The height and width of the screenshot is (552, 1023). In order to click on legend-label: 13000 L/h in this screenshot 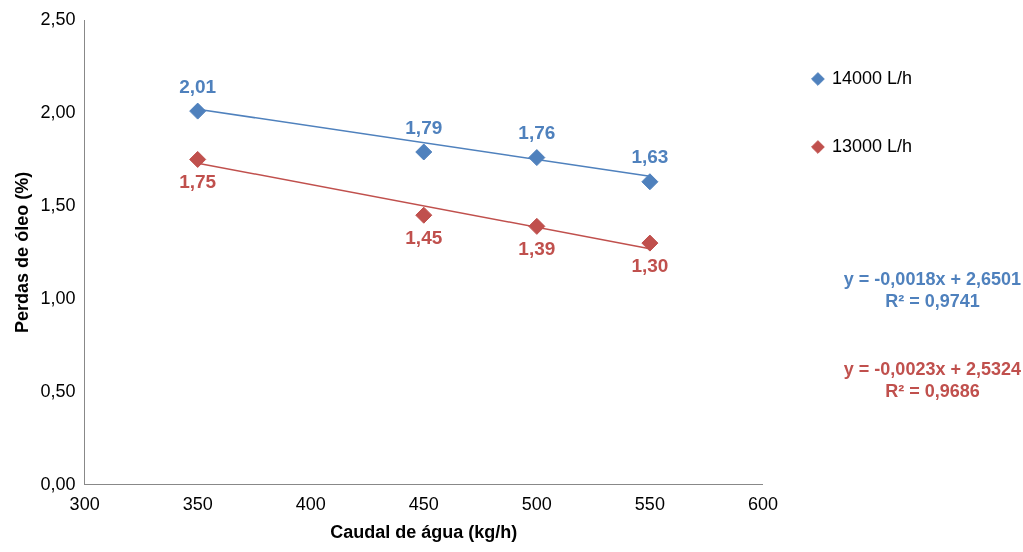, I will do `click(871, 145)`.